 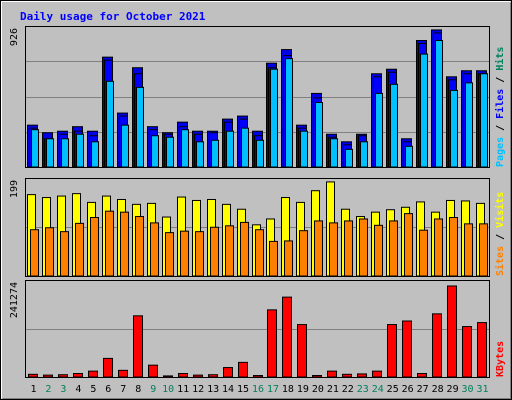 I want to click on legend-pages: Pages, so click(x=500, y=152).